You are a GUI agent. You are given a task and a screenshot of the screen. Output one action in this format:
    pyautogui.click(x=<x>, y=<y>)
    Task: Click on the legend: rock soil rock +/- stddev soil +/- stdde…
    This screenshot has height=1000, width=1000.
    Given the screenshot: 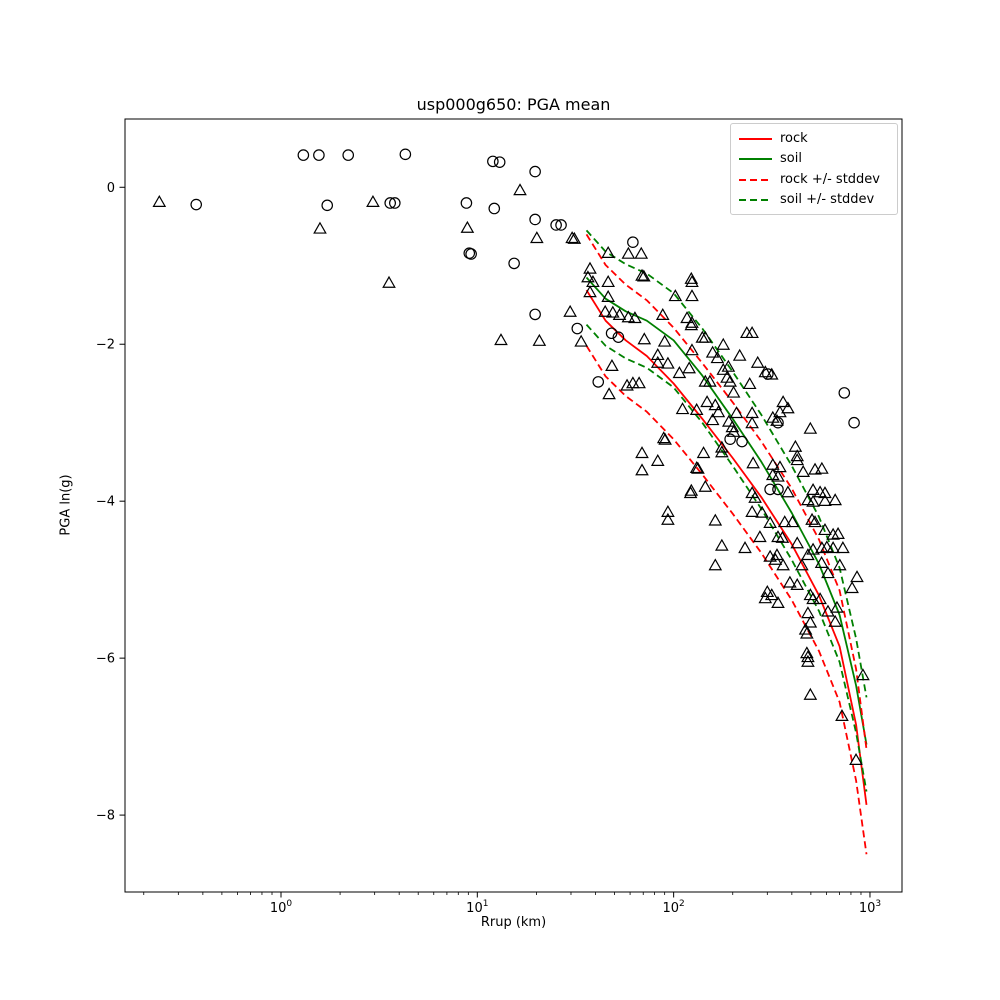 What is the action you would take?
    pyautogui.click(x=814, y=169)
    